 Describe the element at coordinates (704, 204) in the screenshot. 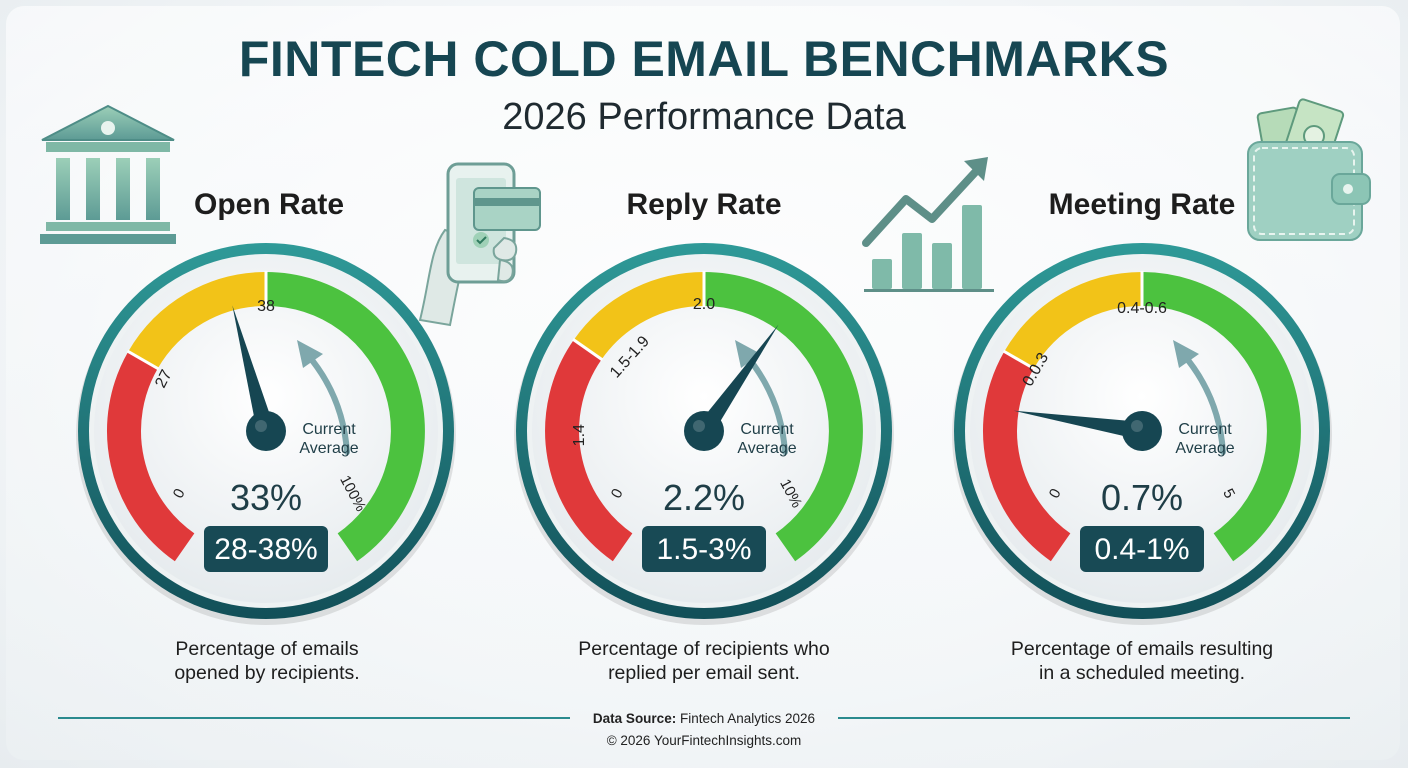

I see `gauge-title-reply-rate: Reply Rate` at that location.